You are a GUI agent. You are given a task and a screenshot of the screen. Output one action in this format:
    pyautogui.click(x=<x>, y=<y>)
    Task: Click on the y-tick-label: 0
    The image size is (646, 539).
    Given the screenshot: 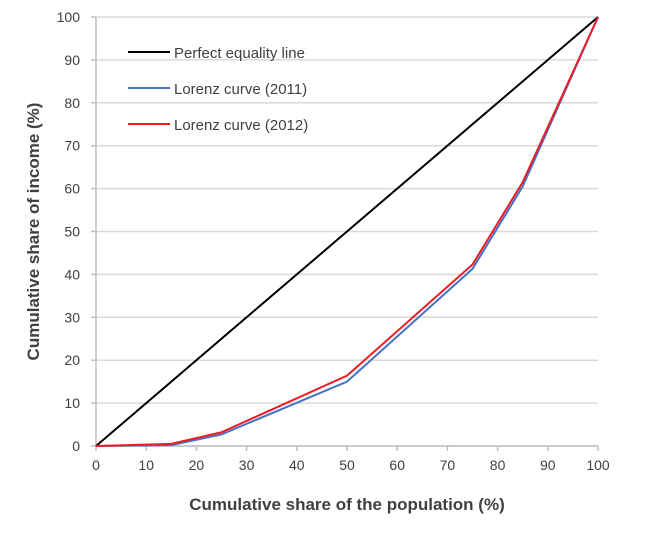 What is the action you would take?
    pyautogui.click(x=76, y=446)
    